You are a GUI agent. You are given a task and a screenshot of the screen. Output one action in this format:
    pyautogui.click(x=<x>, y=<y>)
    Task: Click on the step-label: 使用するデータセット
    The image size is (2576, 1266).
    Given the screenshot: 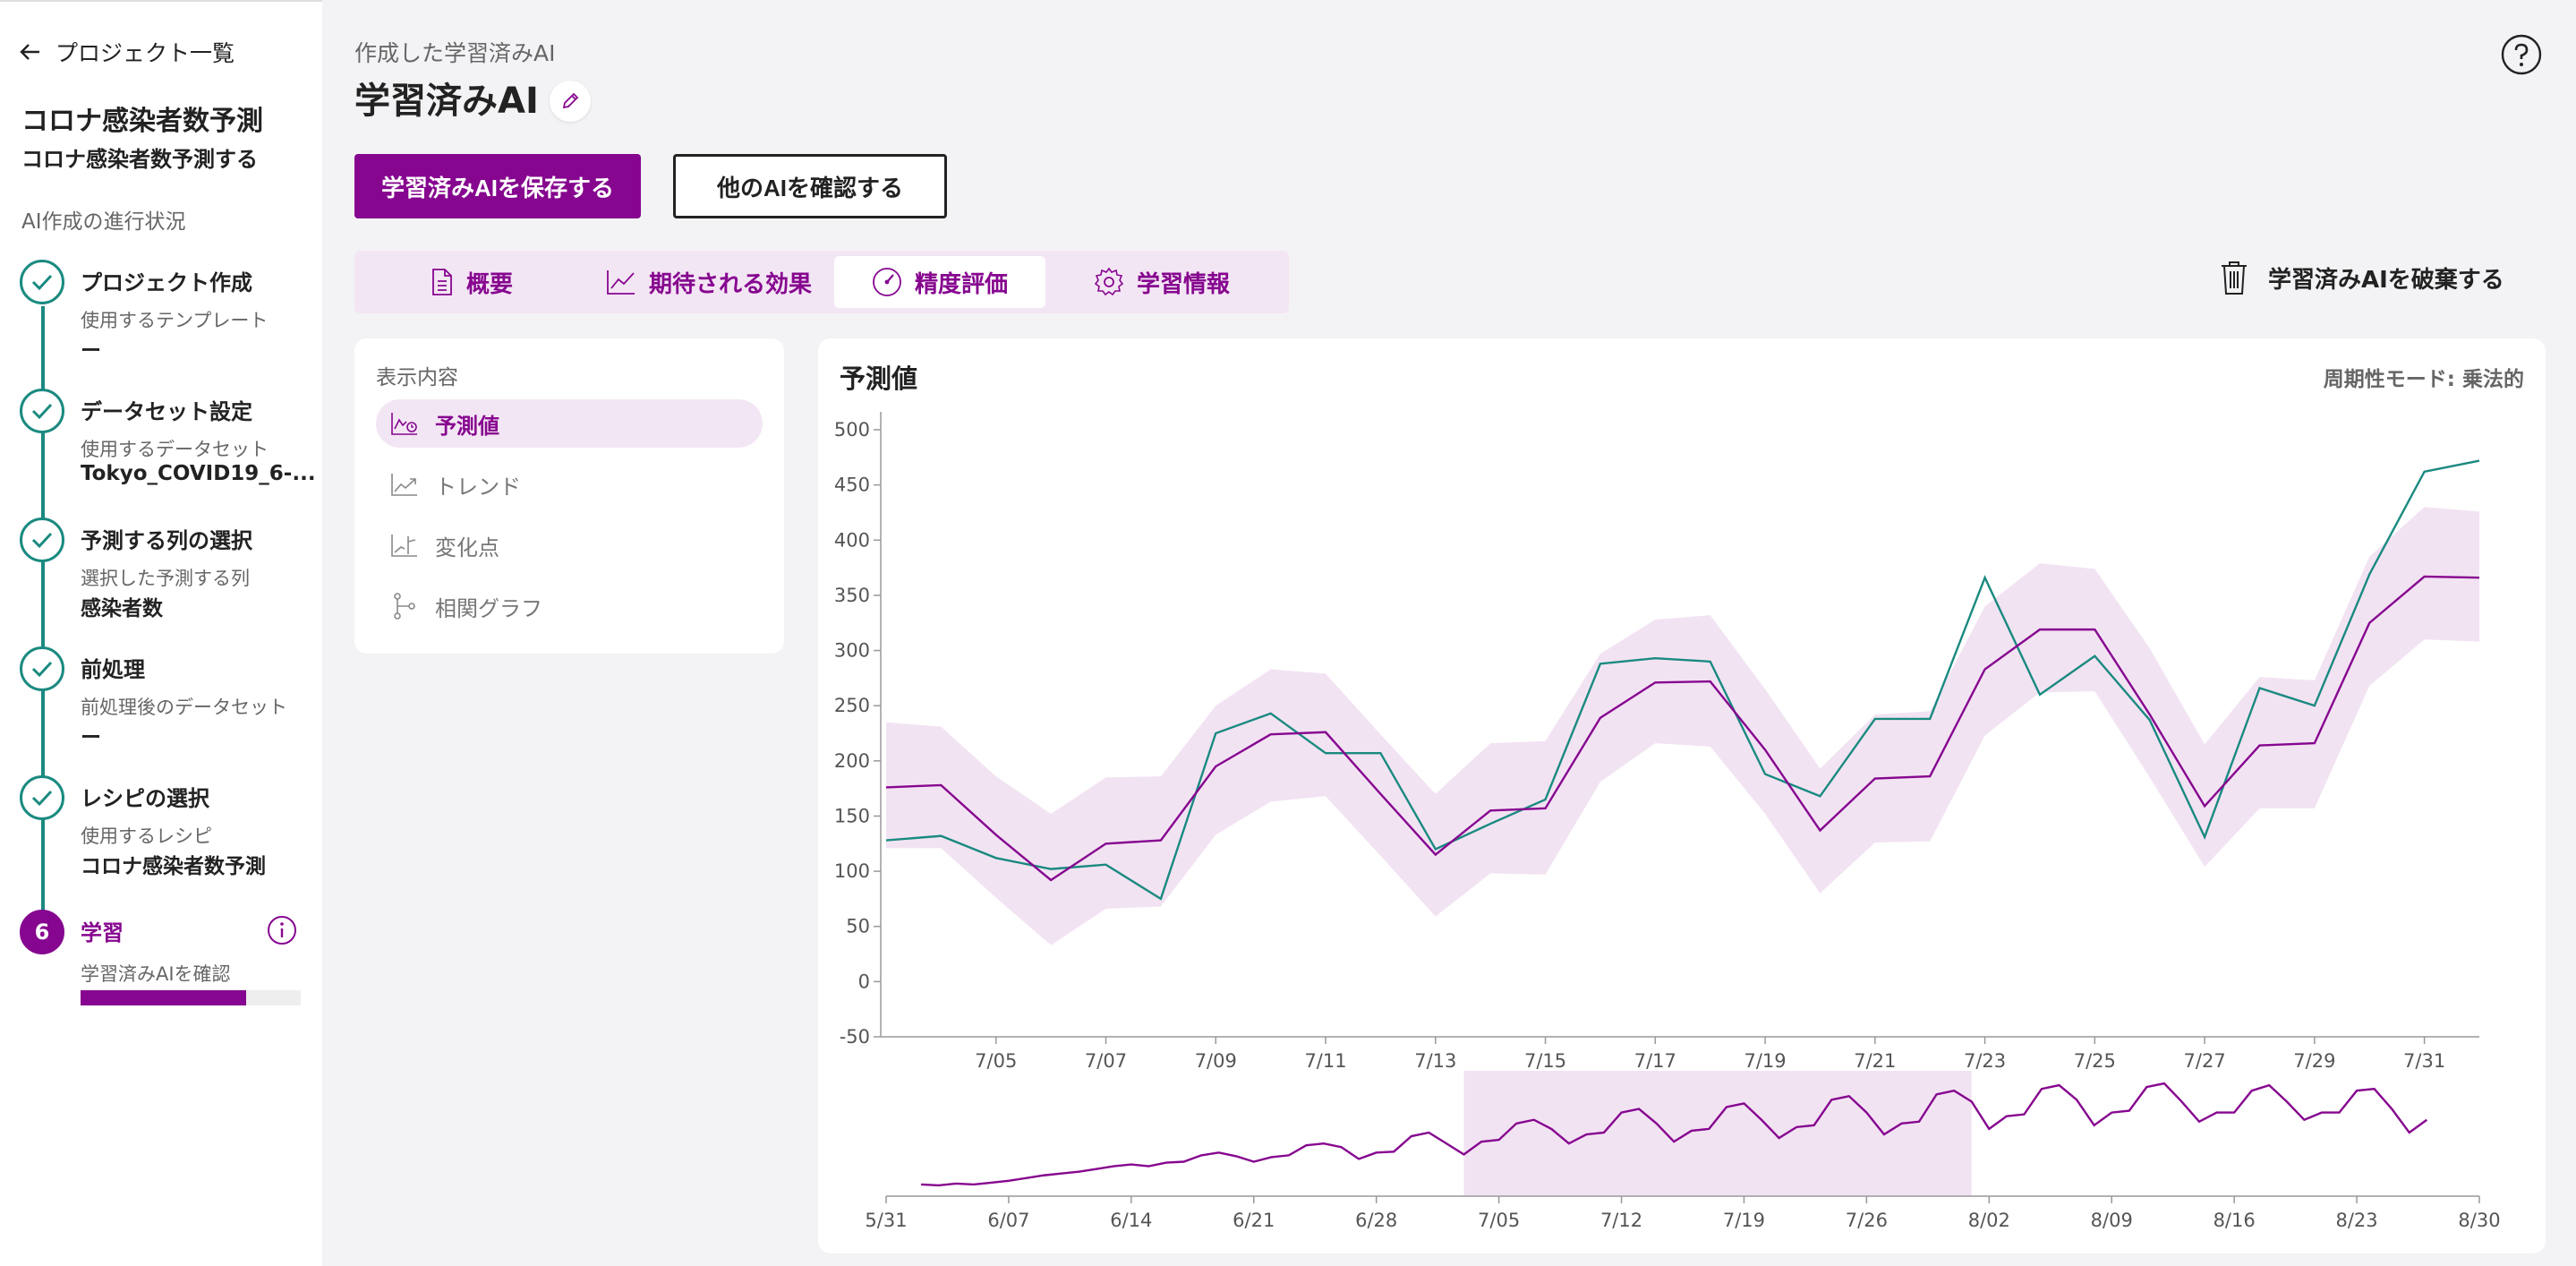 What is the action you would take?
    pyautogui.click(x=175, y=449)
    